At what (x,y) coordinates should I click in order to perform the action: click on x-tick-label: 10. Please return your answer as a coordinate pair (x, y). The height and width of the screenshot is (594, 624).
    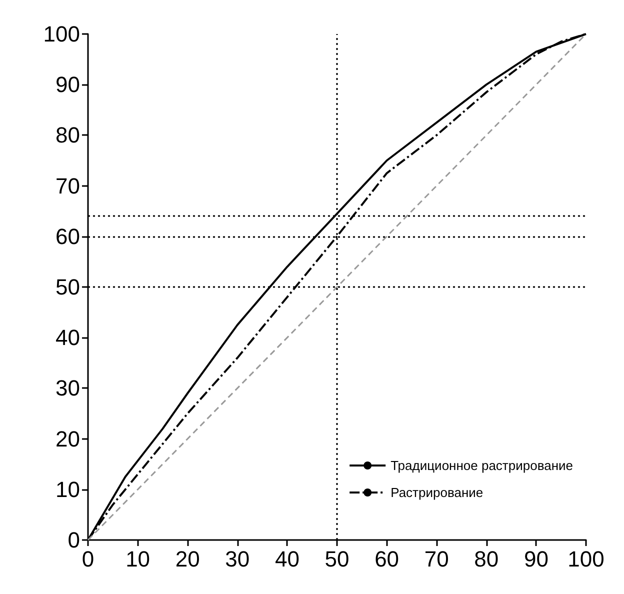
    Looking at the image, I should click on (138, 559).